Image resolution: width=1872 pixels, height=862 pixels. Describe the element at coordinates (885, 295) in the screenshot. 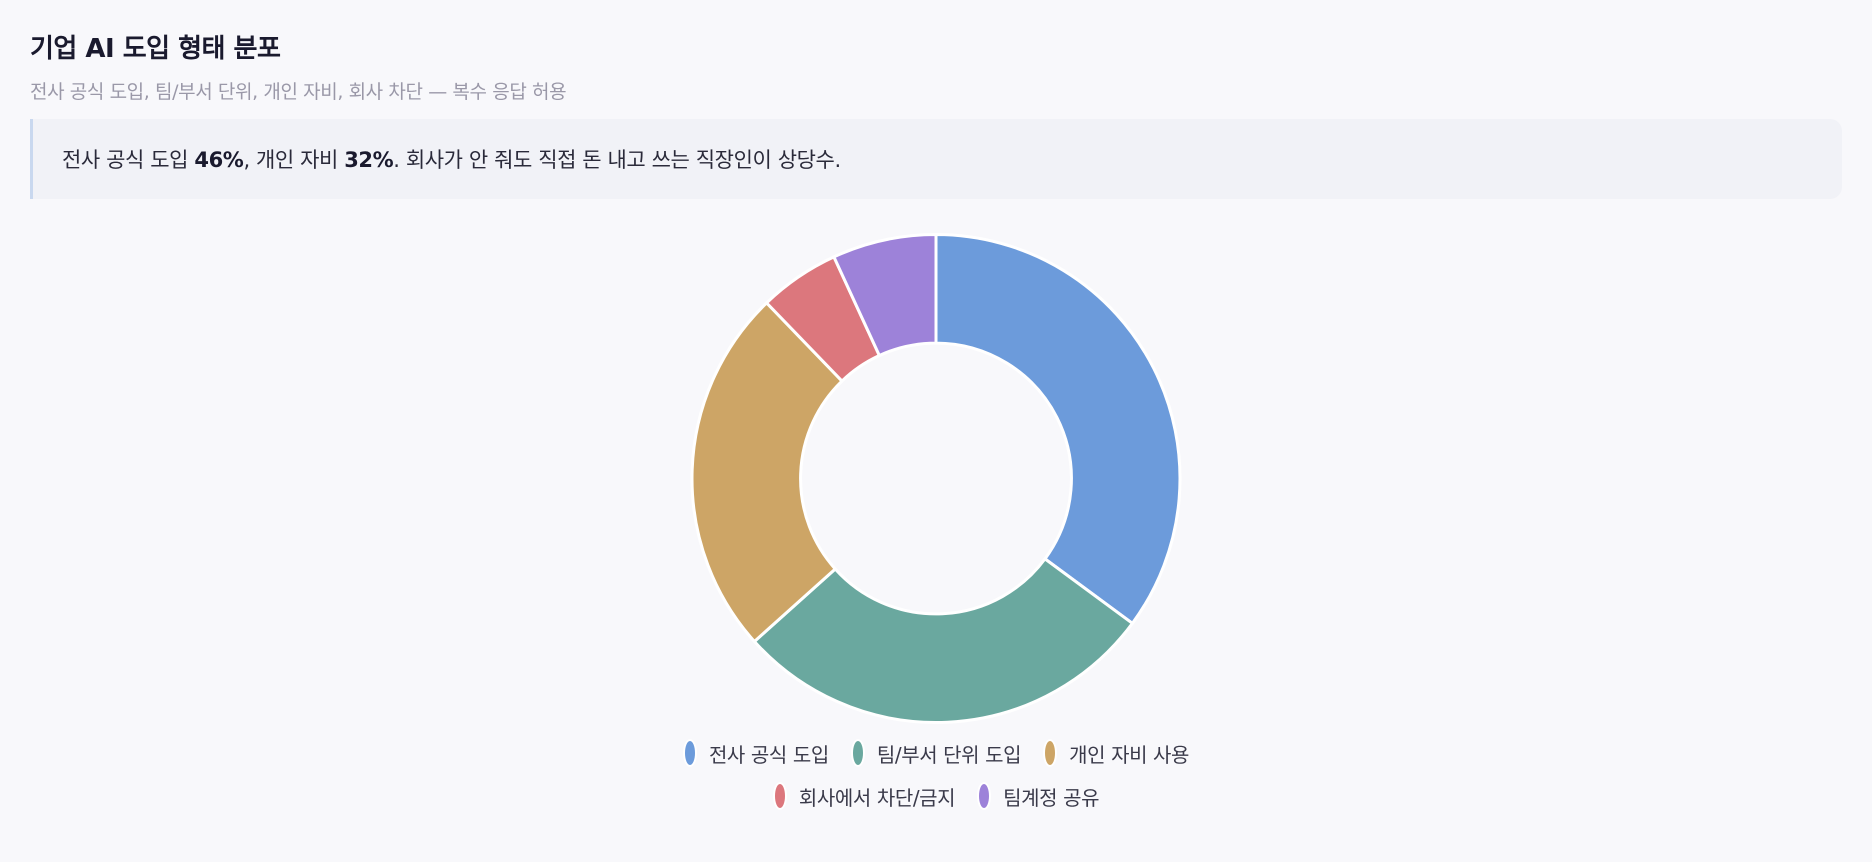

I see `slice-shared-account` at that location.